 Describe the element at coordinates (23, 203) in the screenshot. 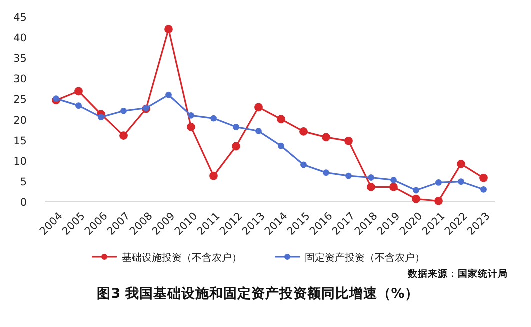

I see `y-tick-label: 0` at that location.